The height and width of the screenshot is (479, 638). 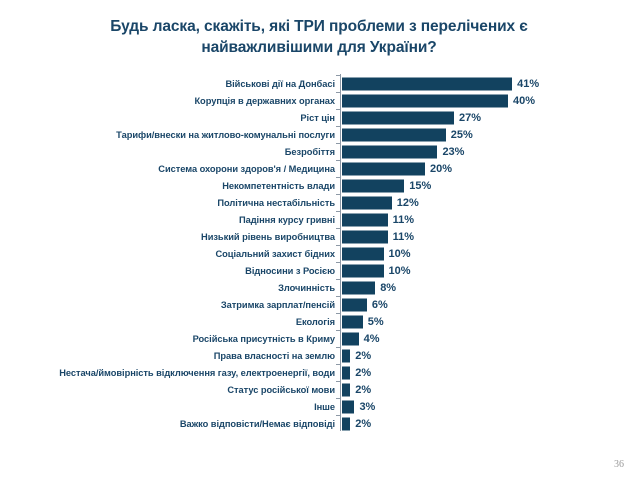 I want to click on category-label: Безробіття, so click(x=309, y=151).